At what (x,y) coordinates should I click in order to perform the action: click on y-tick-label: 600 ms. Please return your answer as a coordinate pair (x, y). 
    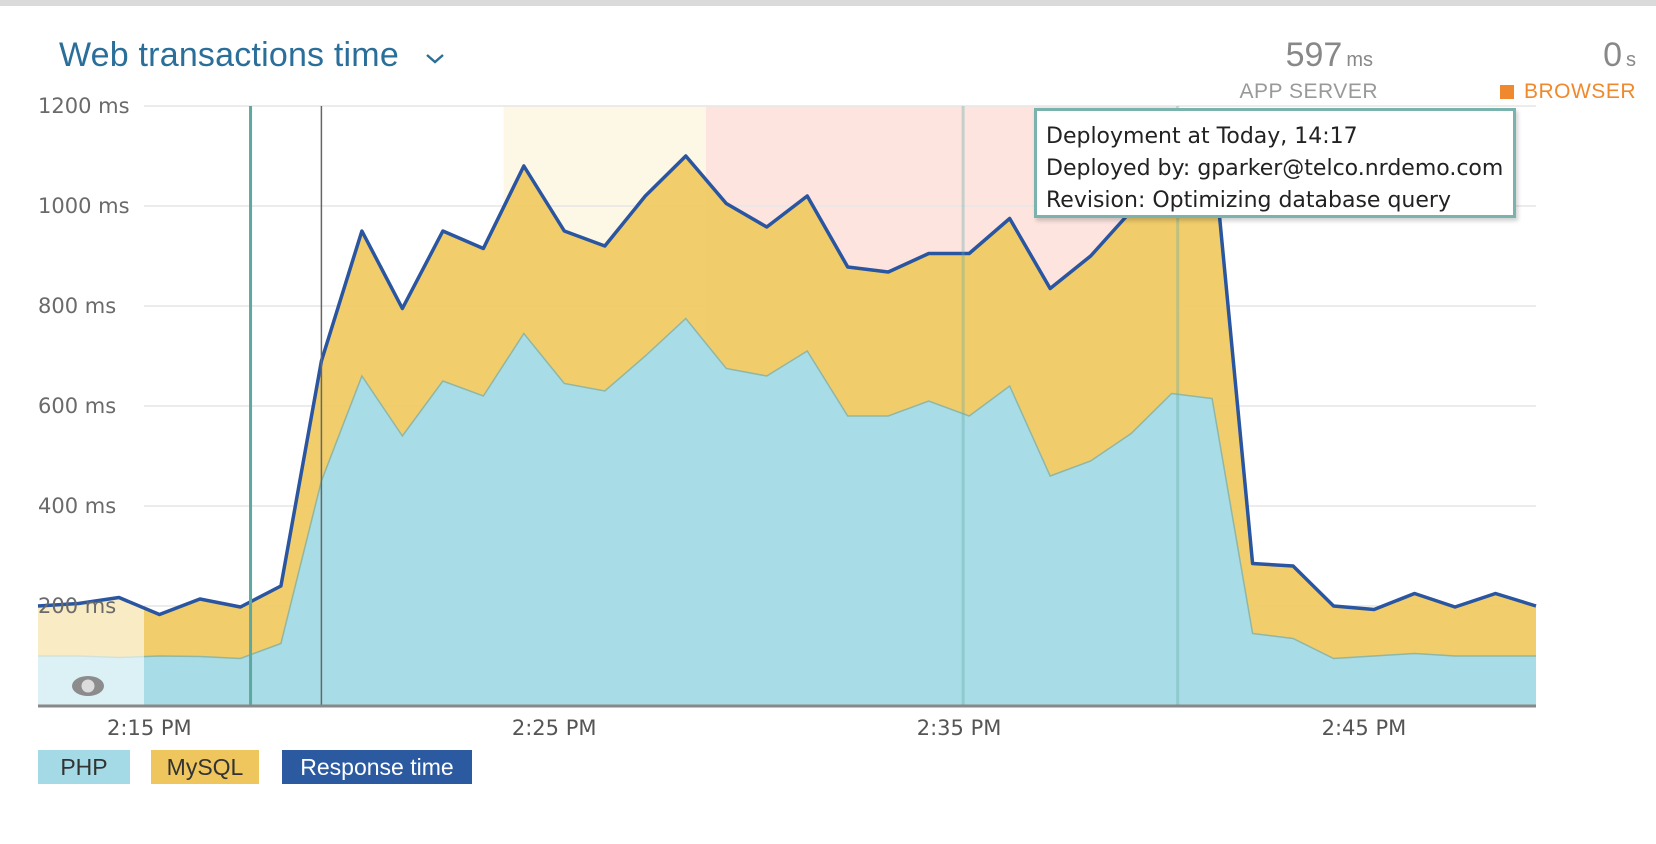
    Looking at the image, I should click on (77, 406).